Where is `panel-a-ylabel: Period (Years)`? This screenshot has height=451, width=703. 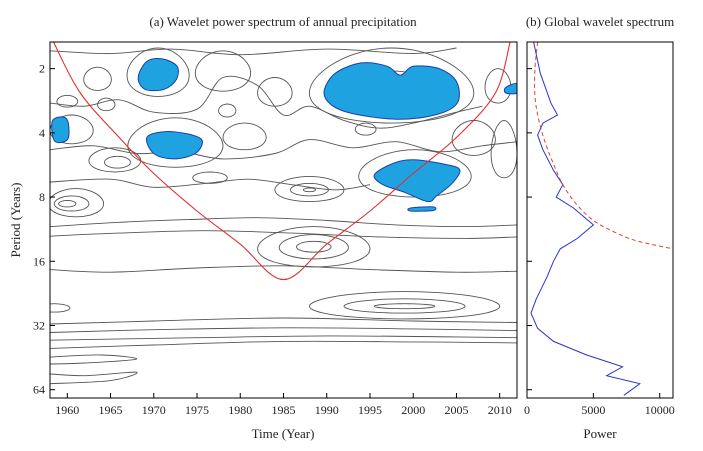 panel-a-ylabel: Period (Years) is located at coordinates (15, 220).